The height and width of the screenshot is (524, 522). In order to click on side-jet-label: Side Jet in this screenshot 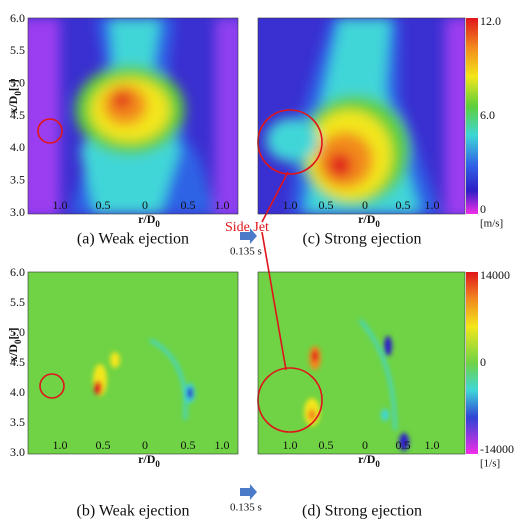, I will do `click(247, 227)`.